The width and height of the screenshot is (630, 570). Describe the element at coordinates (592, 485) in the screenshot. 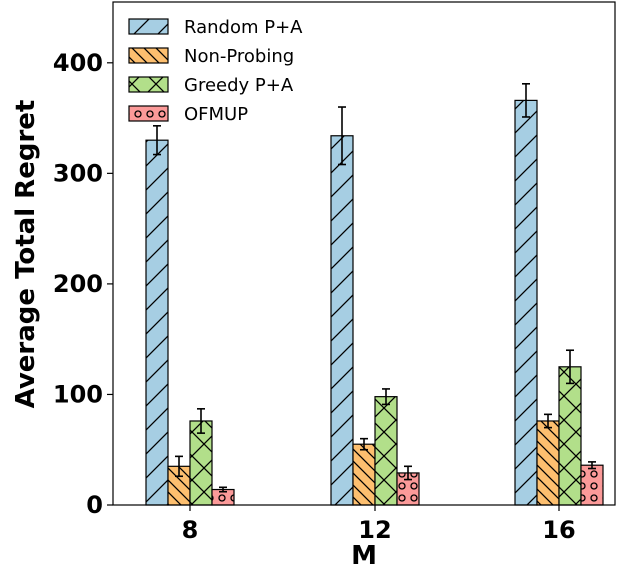

I see `bar-ofmup-m16` at that location.